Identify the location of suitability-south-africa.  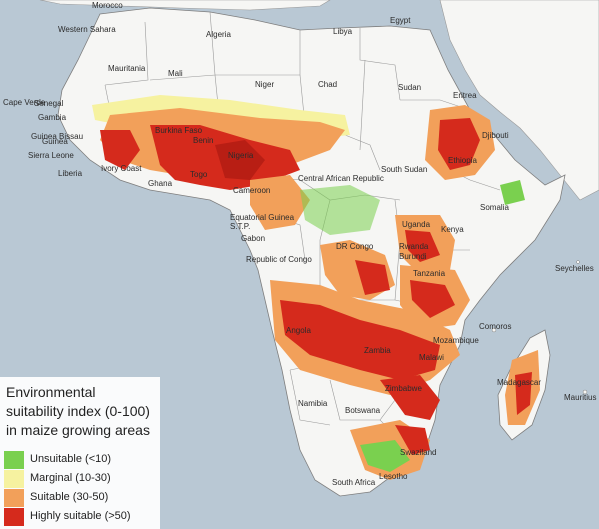
(390, 450).